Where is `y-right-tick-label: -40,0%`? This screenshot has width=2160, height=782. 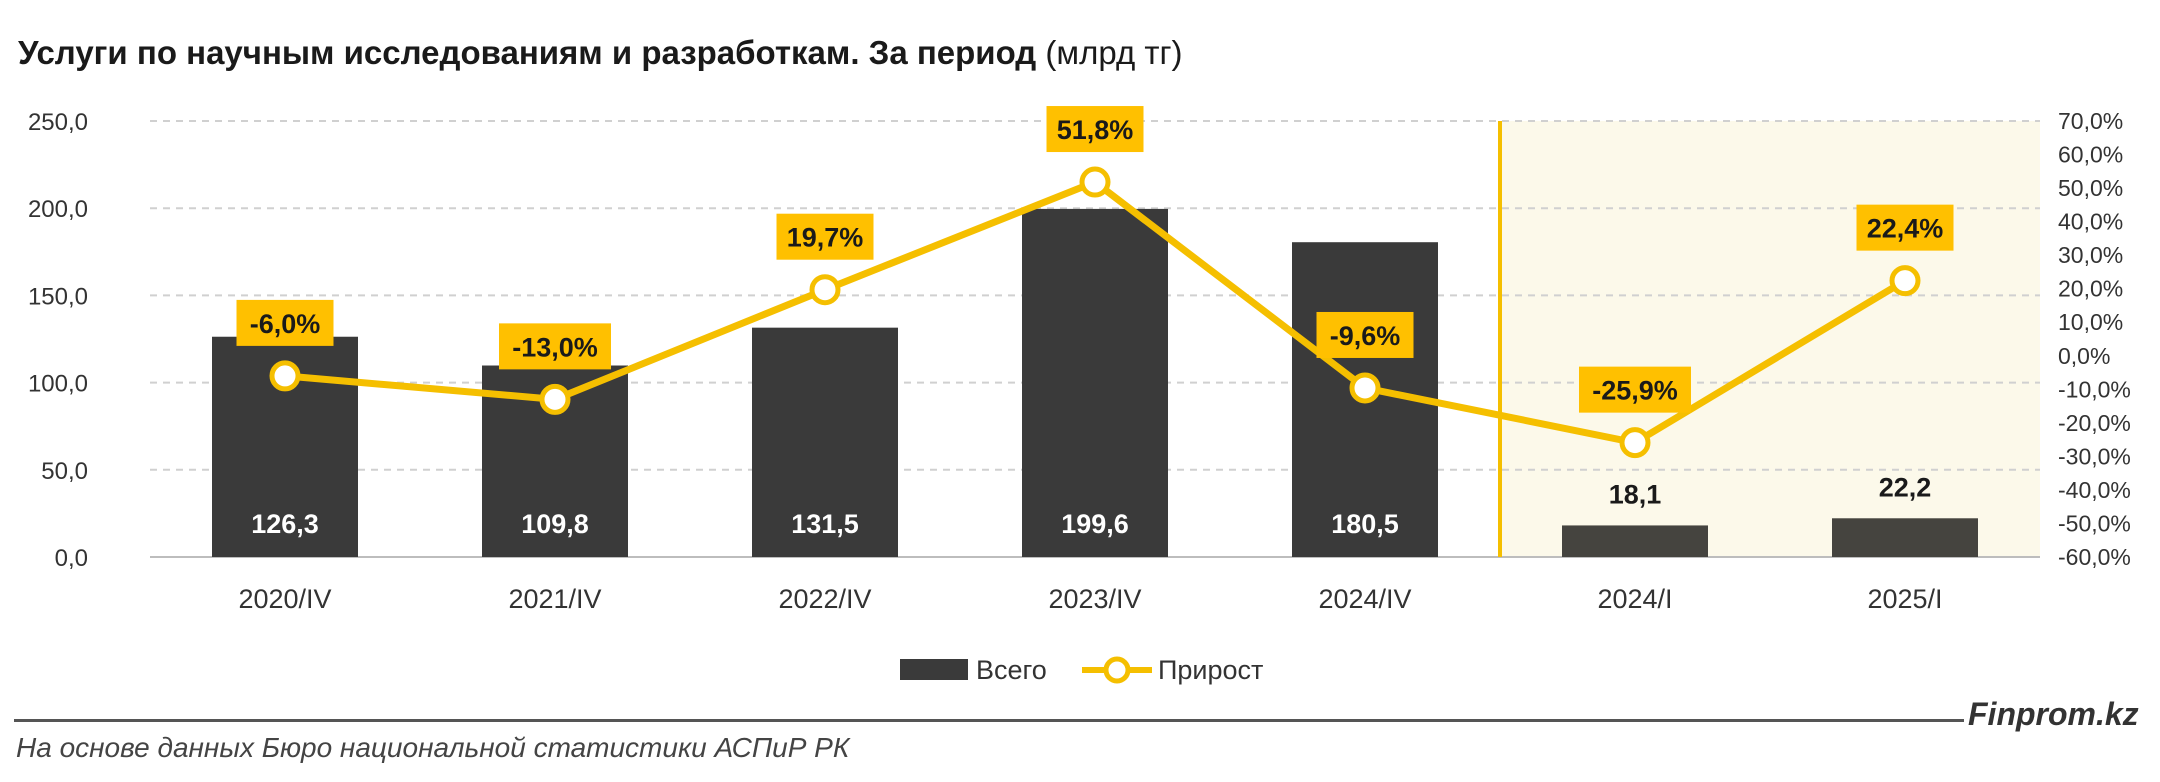
y-right-tick-label: -40,0% is located at coordinates (2094, 490).